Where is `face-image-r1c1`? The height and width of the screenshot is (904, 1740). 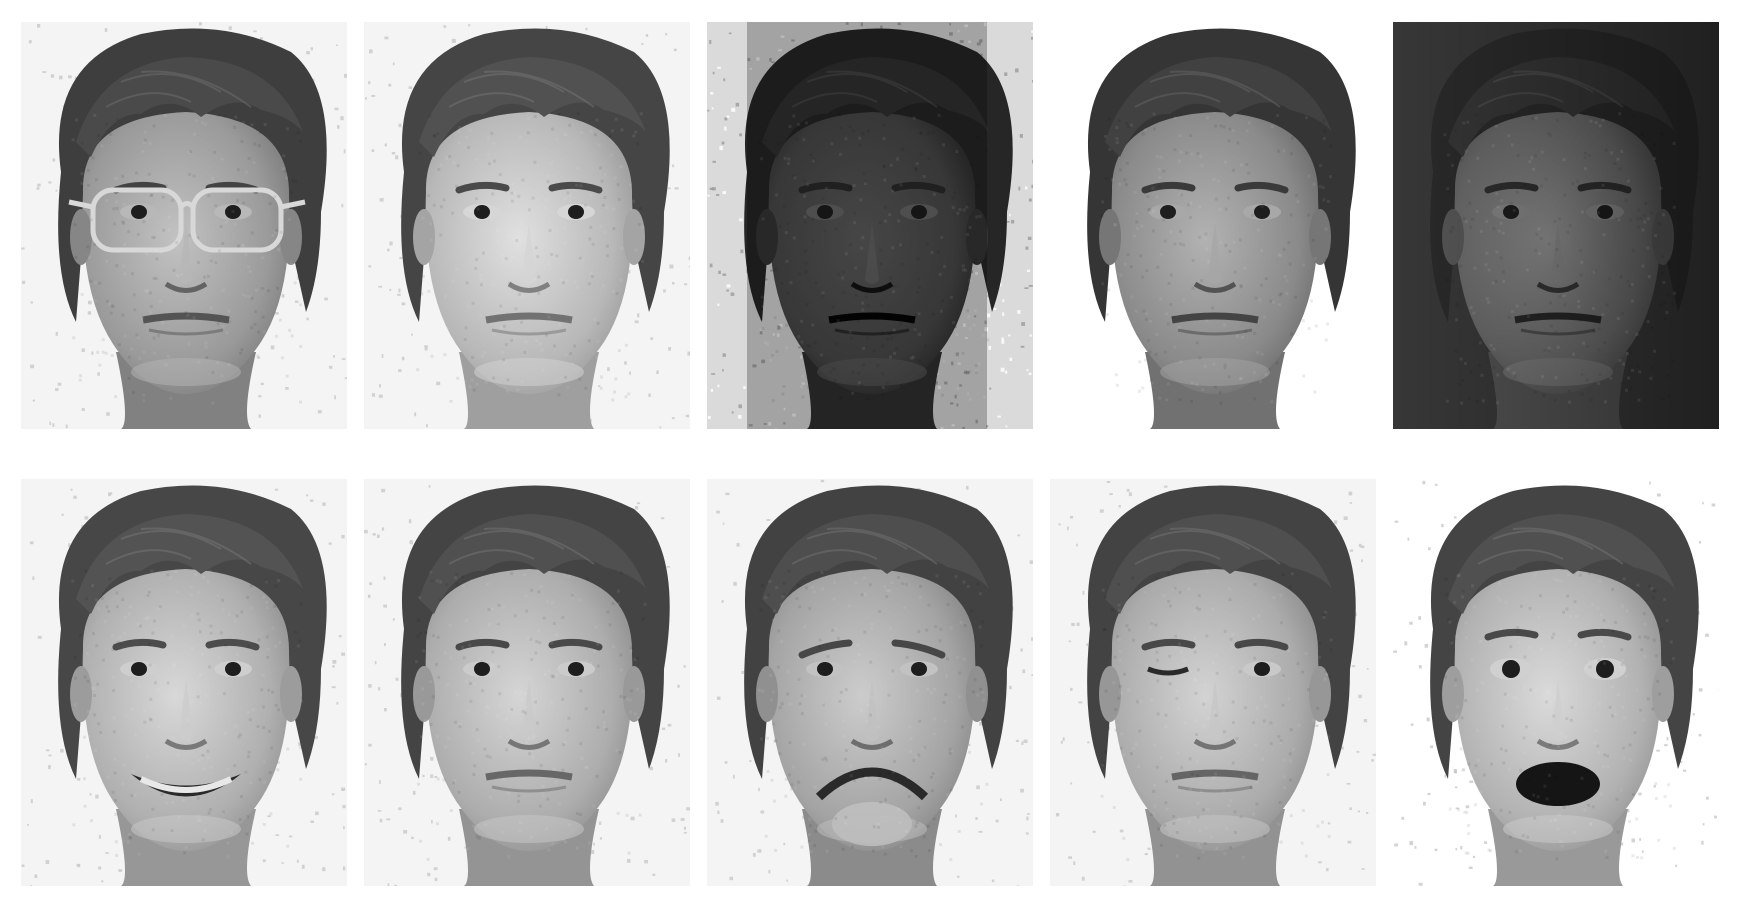 face-image-r1c1 is located at coordinates (184, 225).